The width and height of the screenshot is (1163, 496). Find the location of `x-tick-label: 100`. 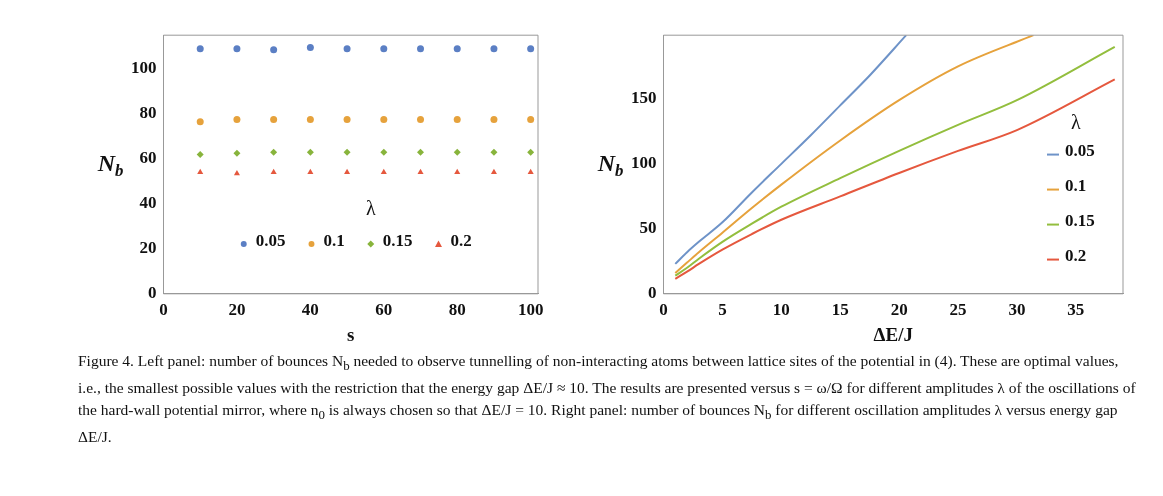

x-tick-label: 100 is located at coordinates (530, 310).